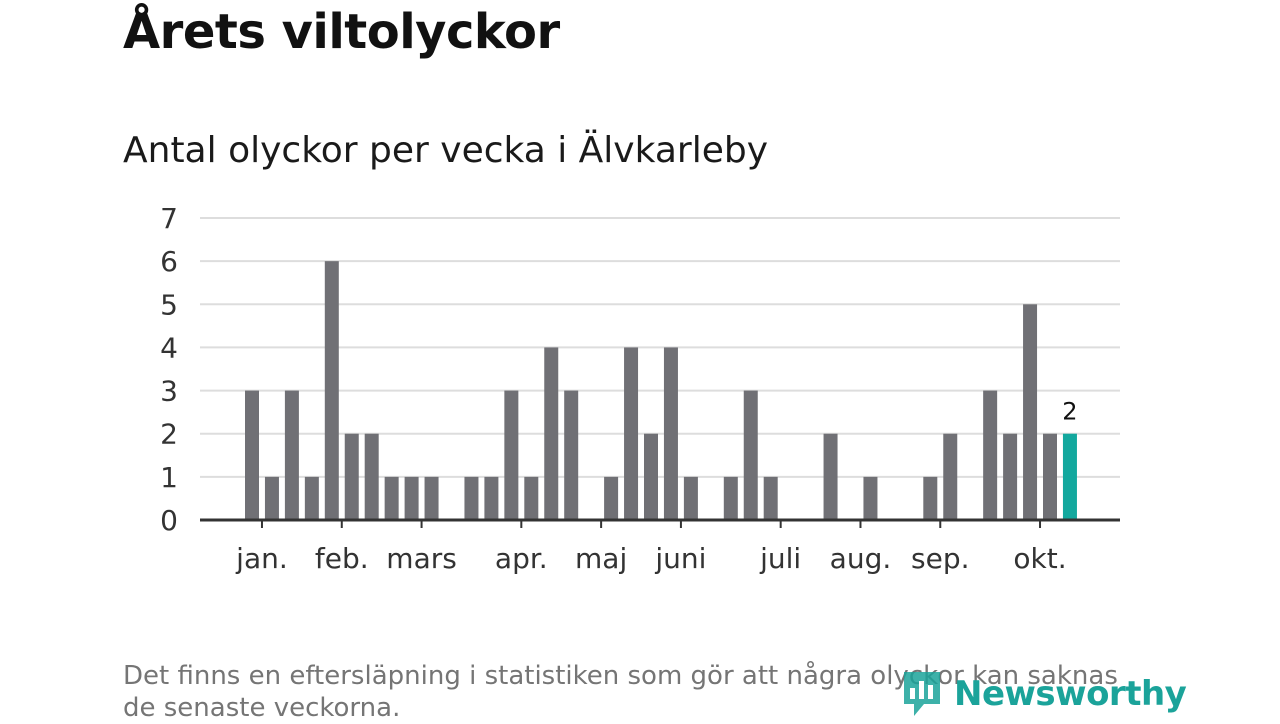  Describe the element at coordinates (780, 558) in the screenshot. I see `x-tick-label: juli` at that location.